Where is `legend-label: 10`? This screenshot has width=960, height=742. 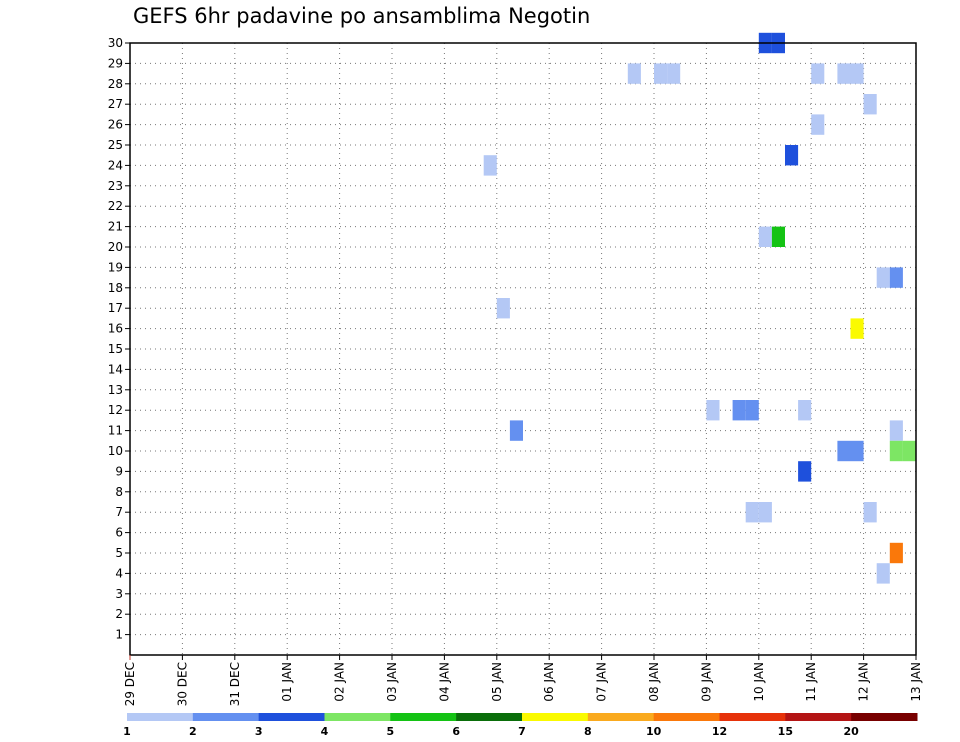 legend-label: 10 is located at coordinates (654, 731).